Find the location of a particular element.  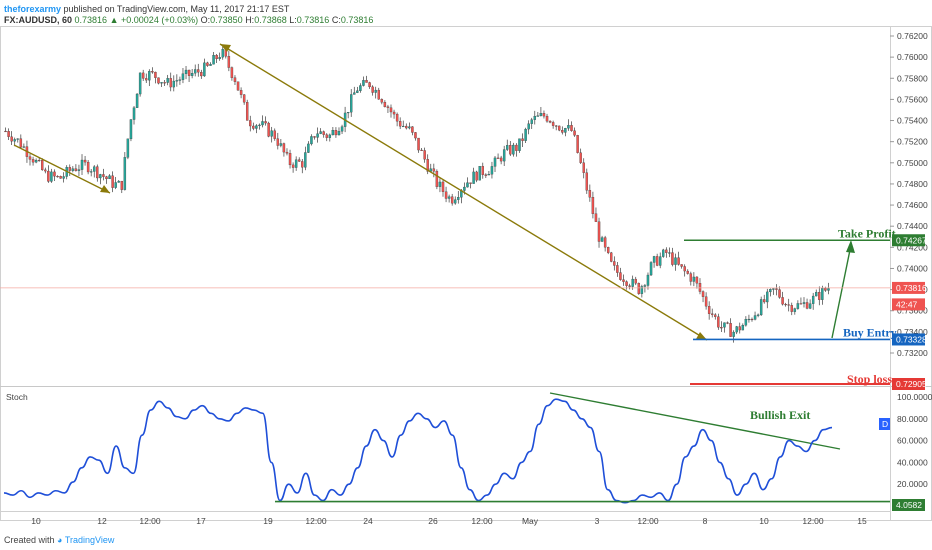

author-link: theforexarmy is located at coordinates (33, 9).